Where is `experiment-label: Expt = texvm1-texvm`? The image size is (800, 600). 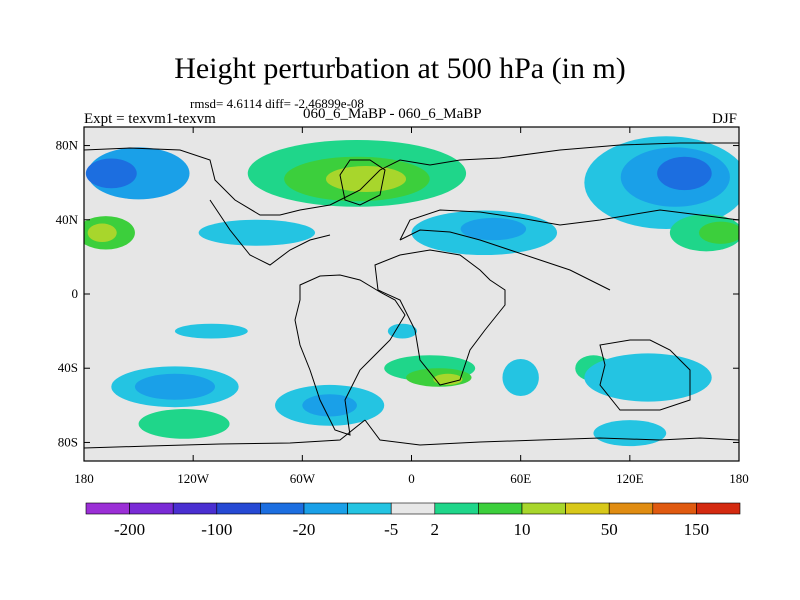
experiment-label: Expt = texvm1-texvm is located at coordinates (150, 119).